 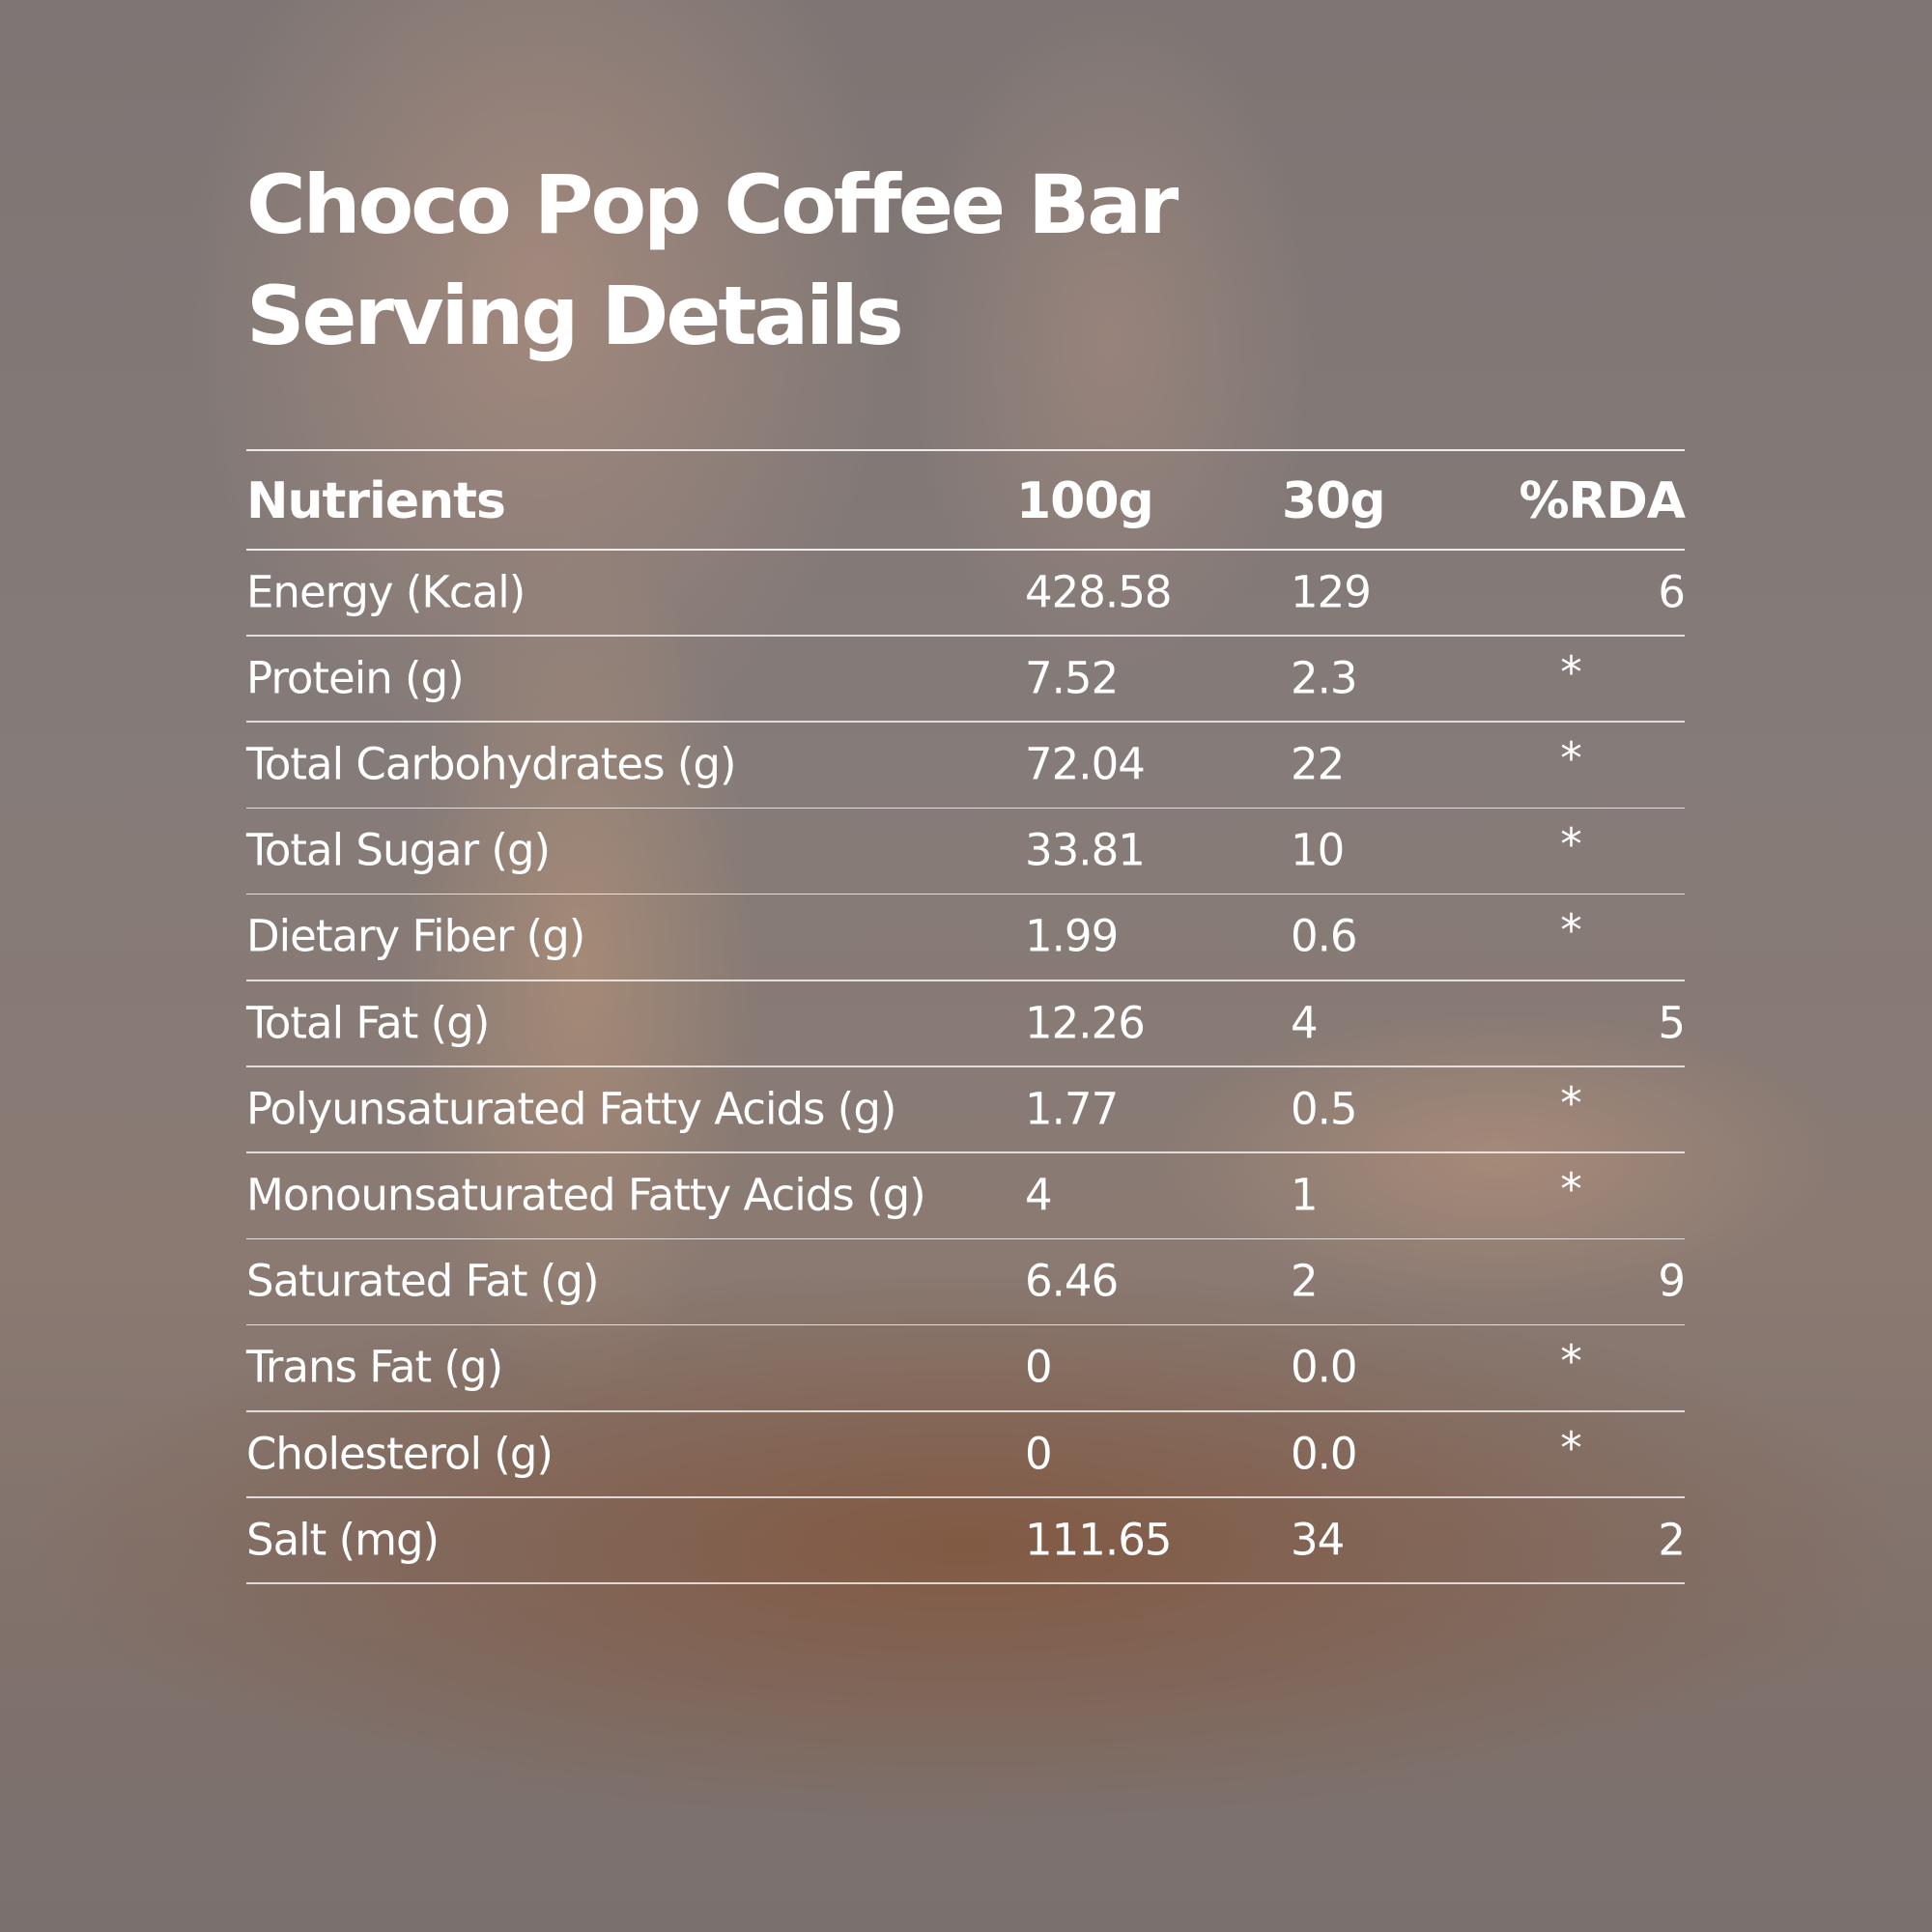 I want to click on rda-value: 2, so click(x=1672, y=1540).